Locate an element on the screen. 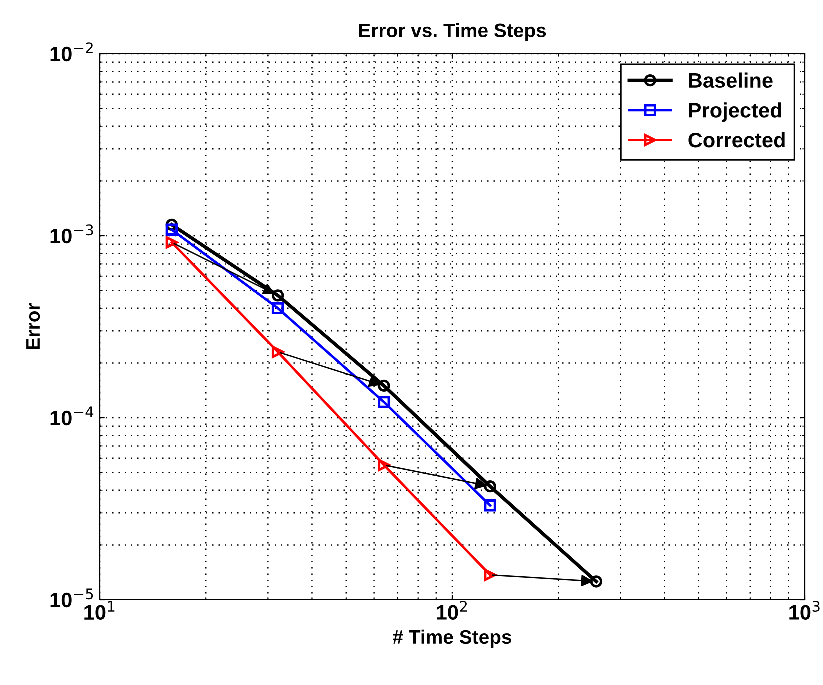  x-axis-title: # Time Steps is located at coordinates (452, 639).